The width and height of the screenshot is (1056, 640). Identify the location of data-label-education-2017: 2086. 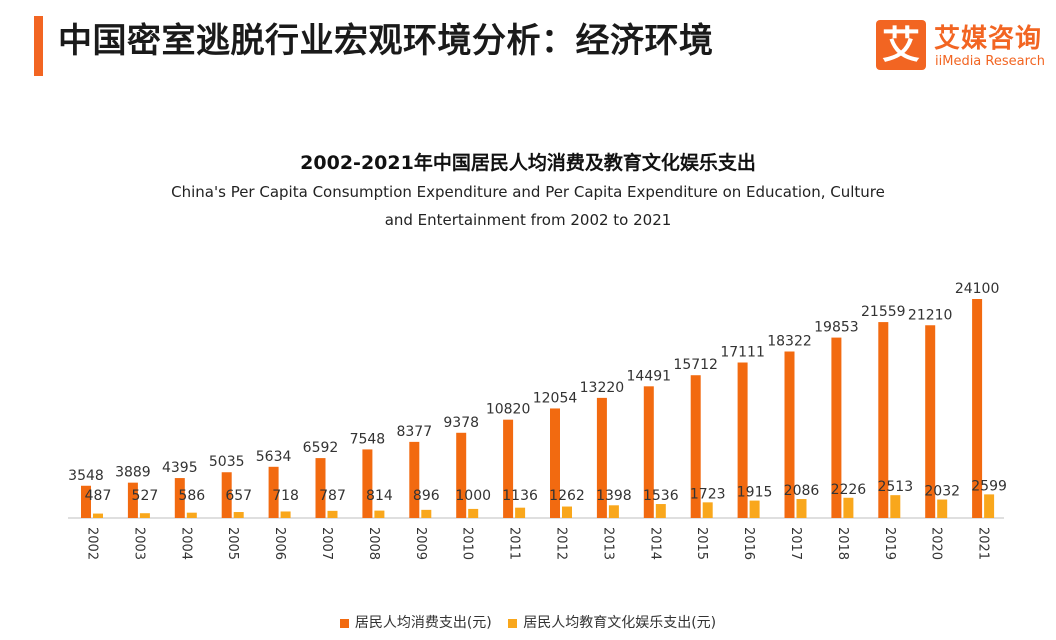
(802, 491).